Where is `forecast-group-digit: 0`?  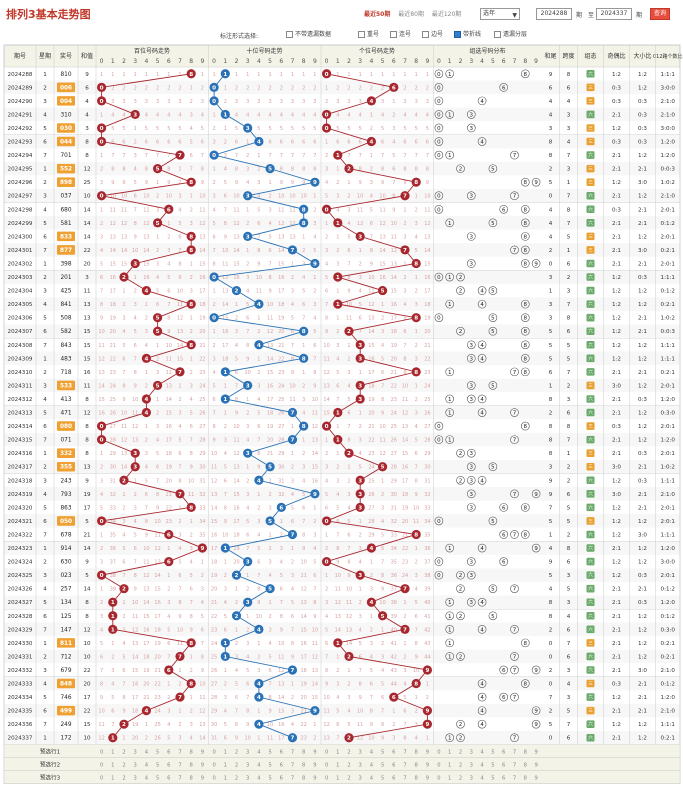
forecast-group-digit: 0 is located at coordinates (438, 753).